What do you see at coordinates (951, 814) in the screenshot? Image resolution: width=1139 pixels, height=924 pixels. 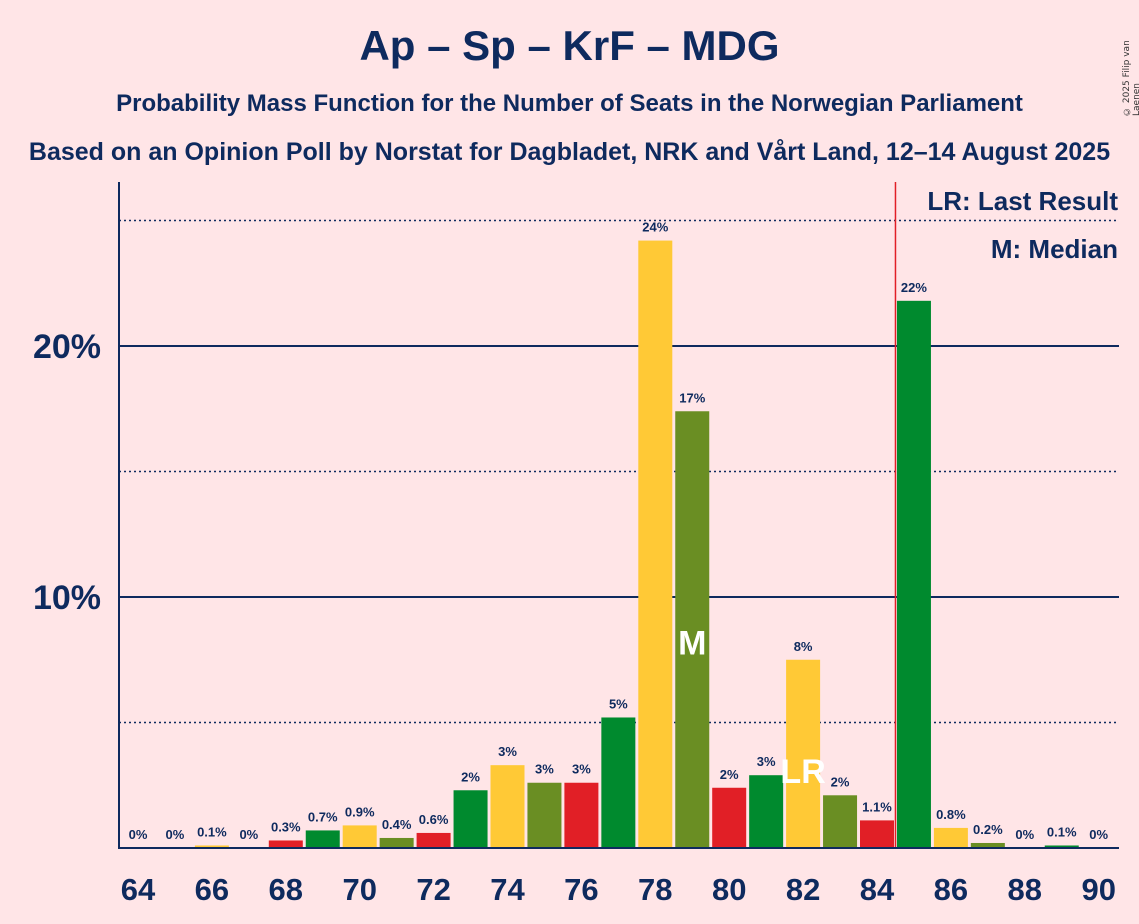 I see `value-label-86: 0.8%` at bounding box center [951, 814].